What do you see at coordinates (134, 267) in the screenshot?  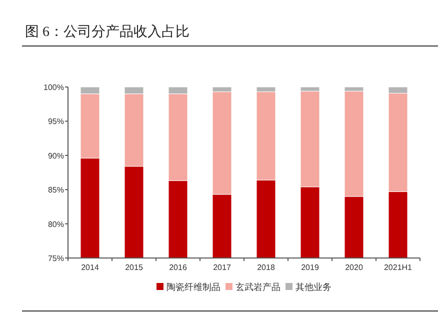 I see `x-tick-label: 2015` at bounding box center [134, 267].